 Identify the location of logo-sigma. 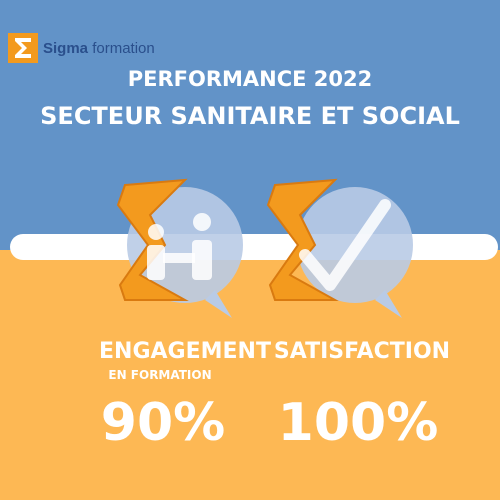
(23, 48).